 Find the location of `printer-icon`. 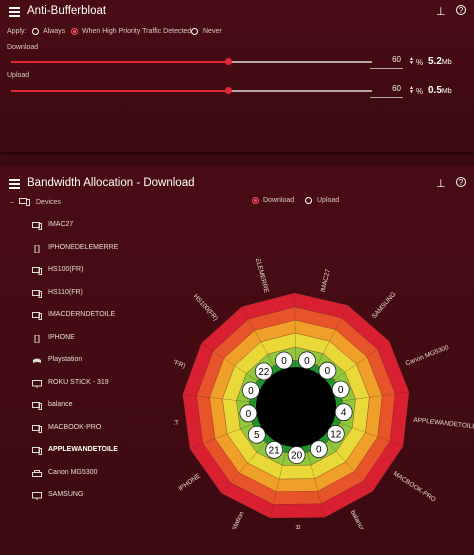

printer-icon is located at coordinates (37, 473).